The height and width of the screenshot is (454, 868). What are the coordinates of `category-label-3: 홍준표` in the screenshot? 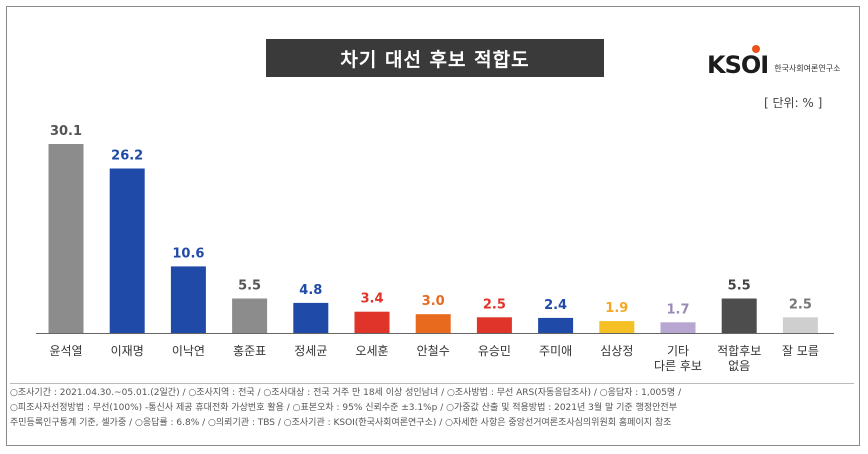 It's located at (249, 351).